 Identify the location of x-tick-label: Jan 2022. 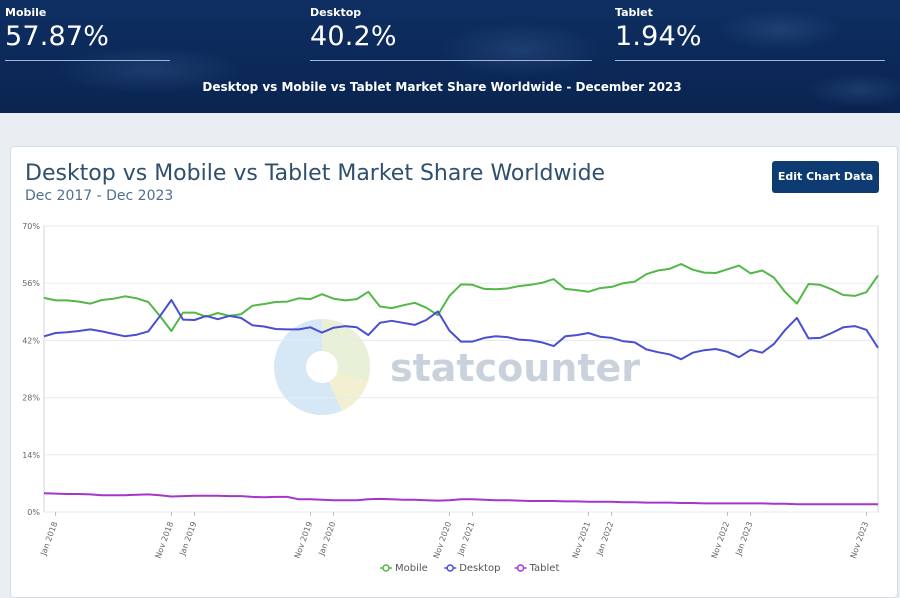
(605, 538).